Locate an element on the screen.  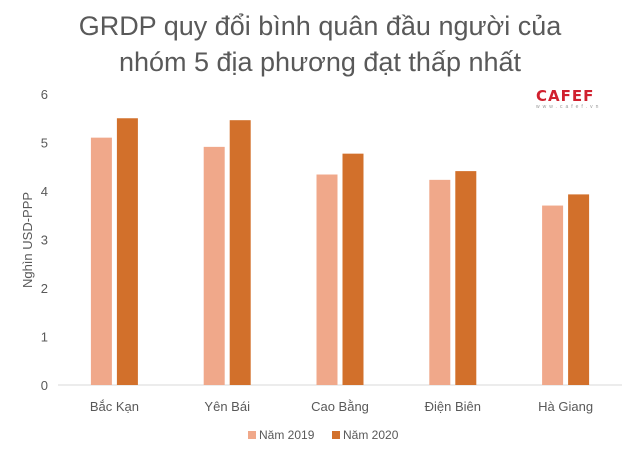
y-tick-label: 0 is located at coordinates (44, 385).